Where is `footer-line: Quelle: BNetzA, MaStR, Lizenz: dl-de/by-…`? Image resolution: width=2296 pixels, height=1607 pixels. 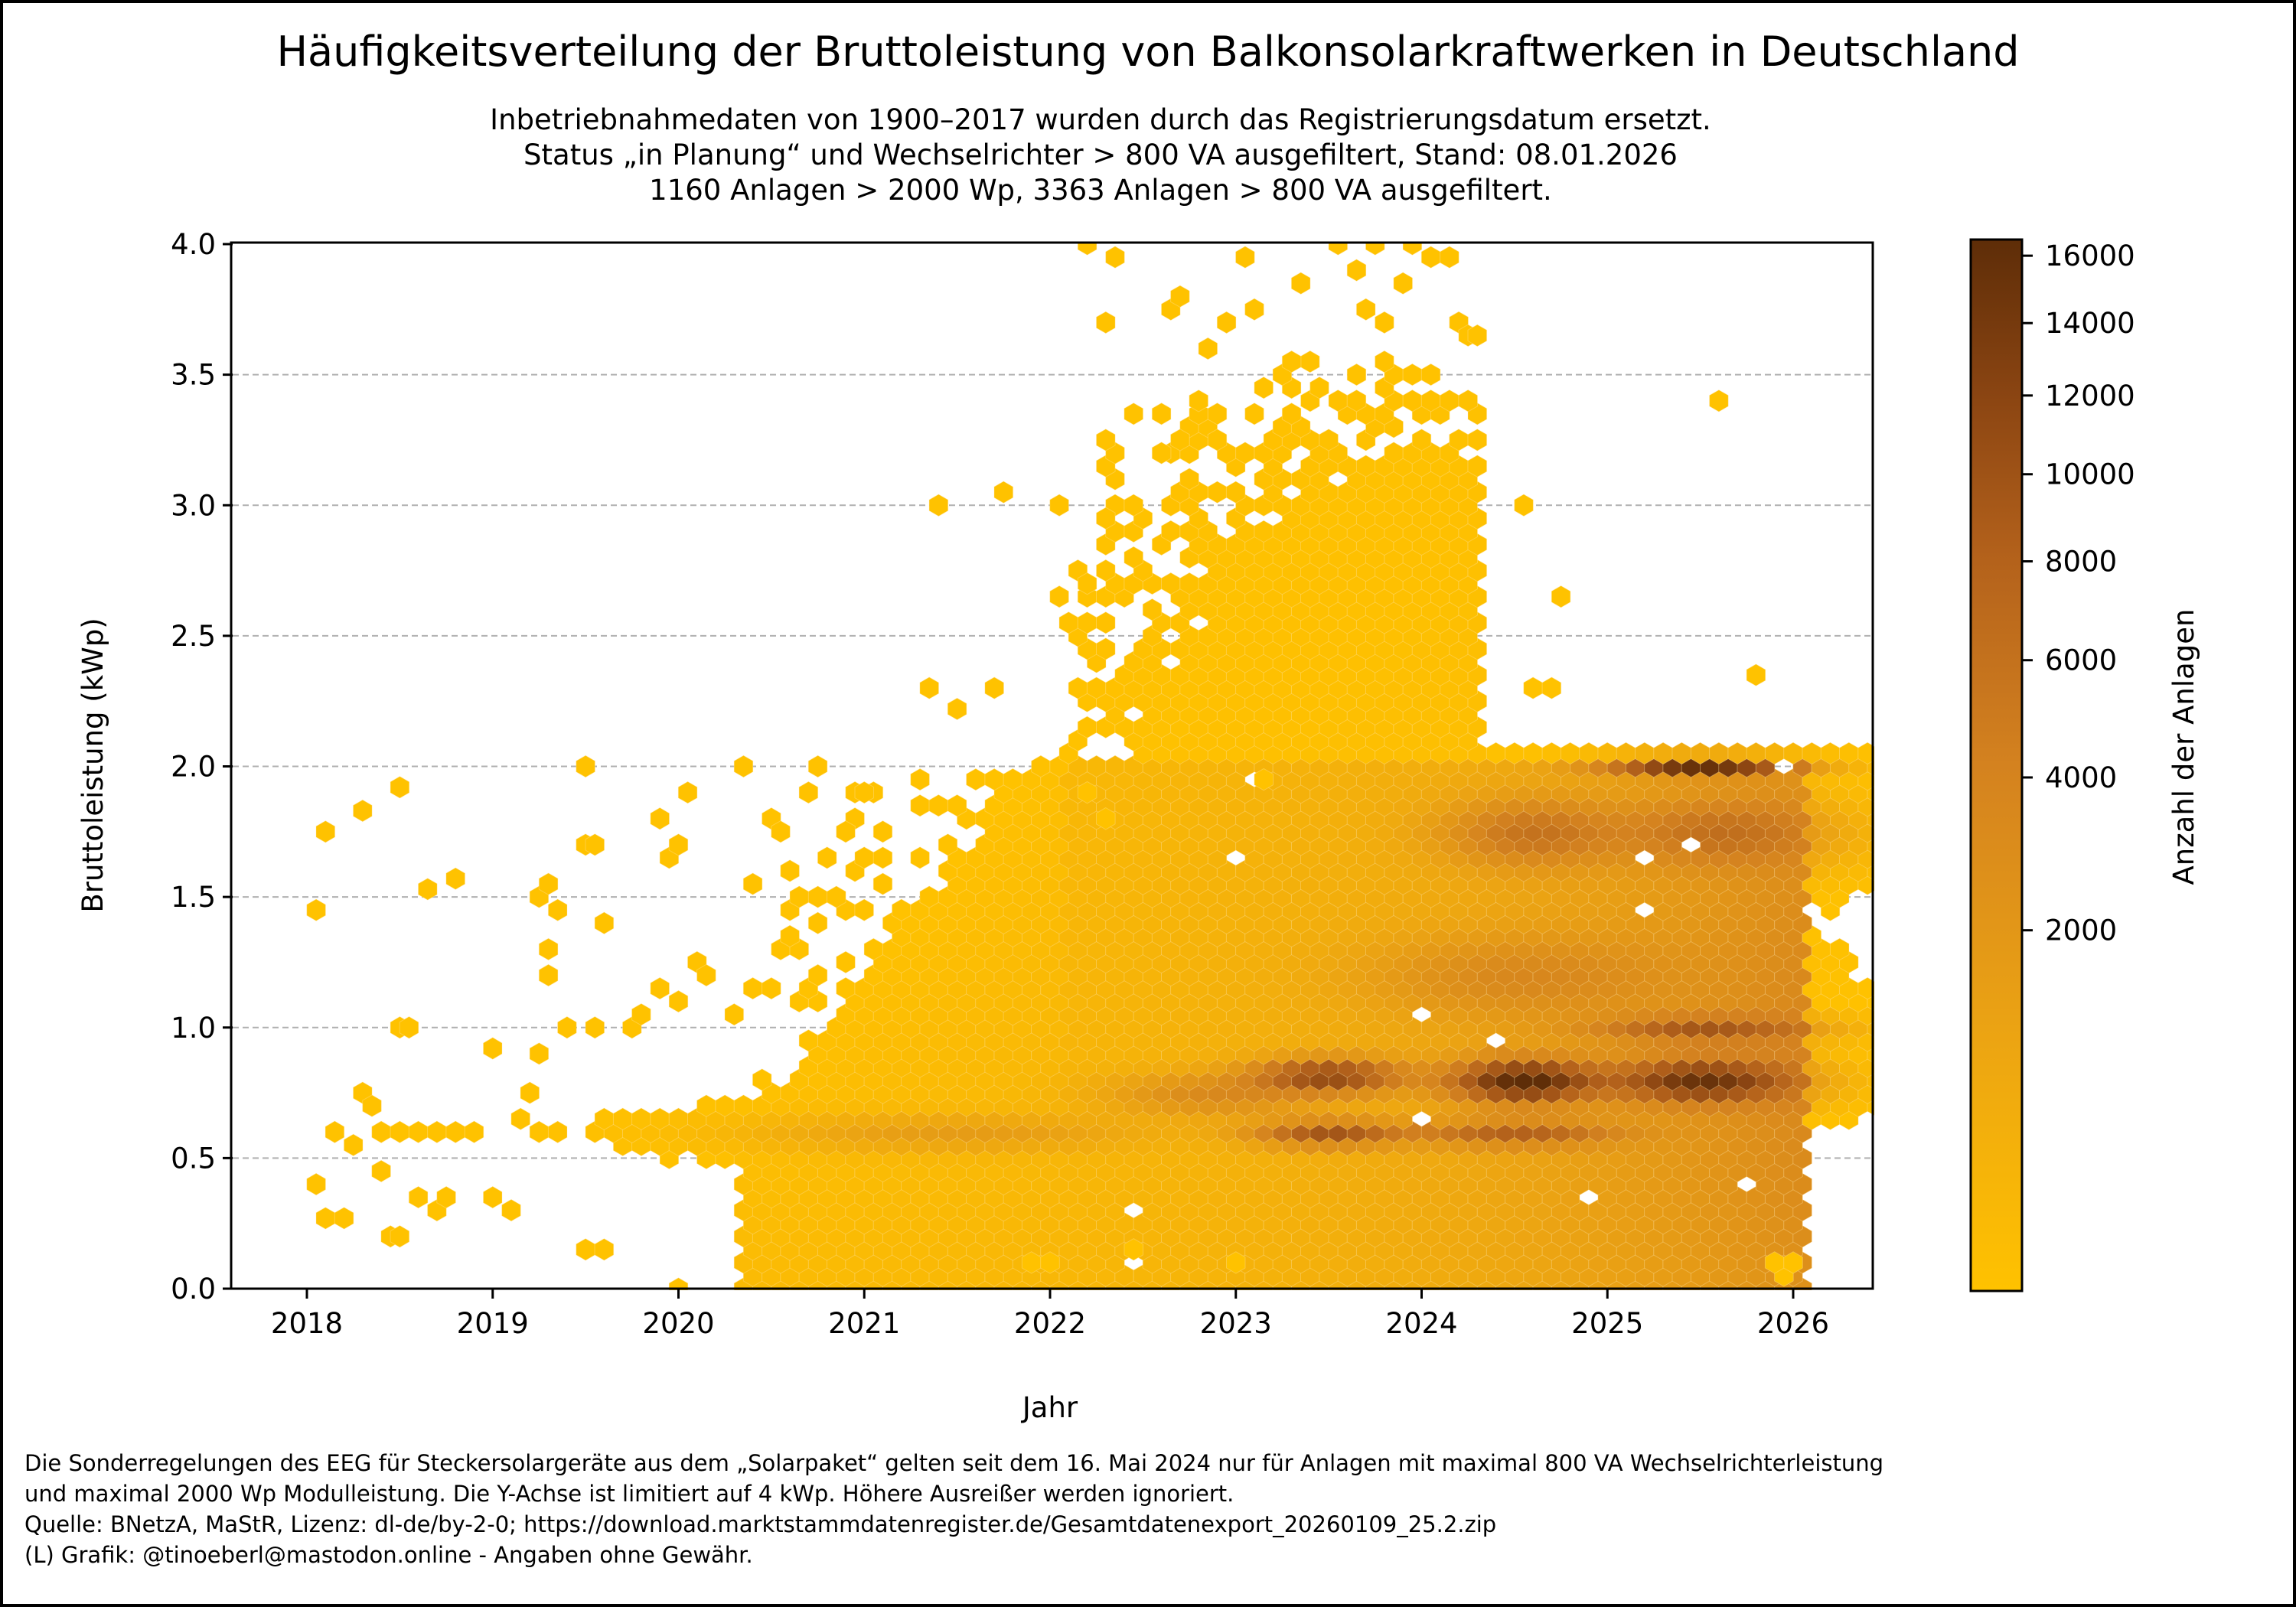
footer-line: Quelle: BNetzA, MaStR, Lizenz: dl-de/by-… is located at coordinates (760, 1524).